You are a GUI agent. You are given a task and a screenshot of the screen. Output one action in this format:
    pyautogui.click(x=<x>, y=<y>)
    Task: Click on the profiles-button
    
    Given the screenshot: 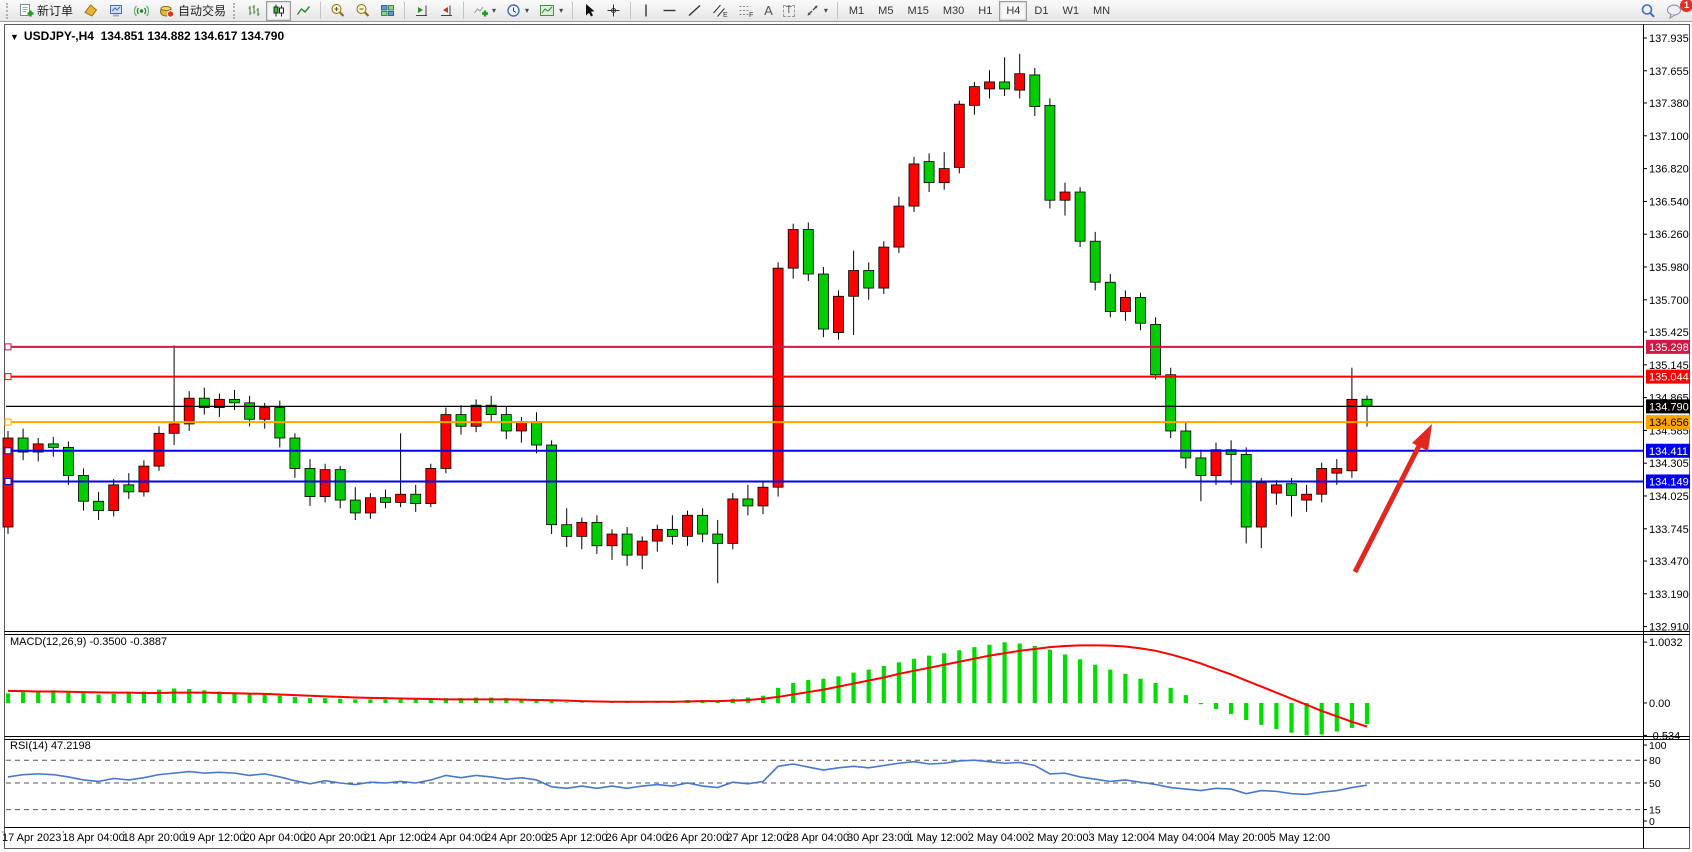 What is the action you would take?
    pyautogui.click(x=116, y=11)
    